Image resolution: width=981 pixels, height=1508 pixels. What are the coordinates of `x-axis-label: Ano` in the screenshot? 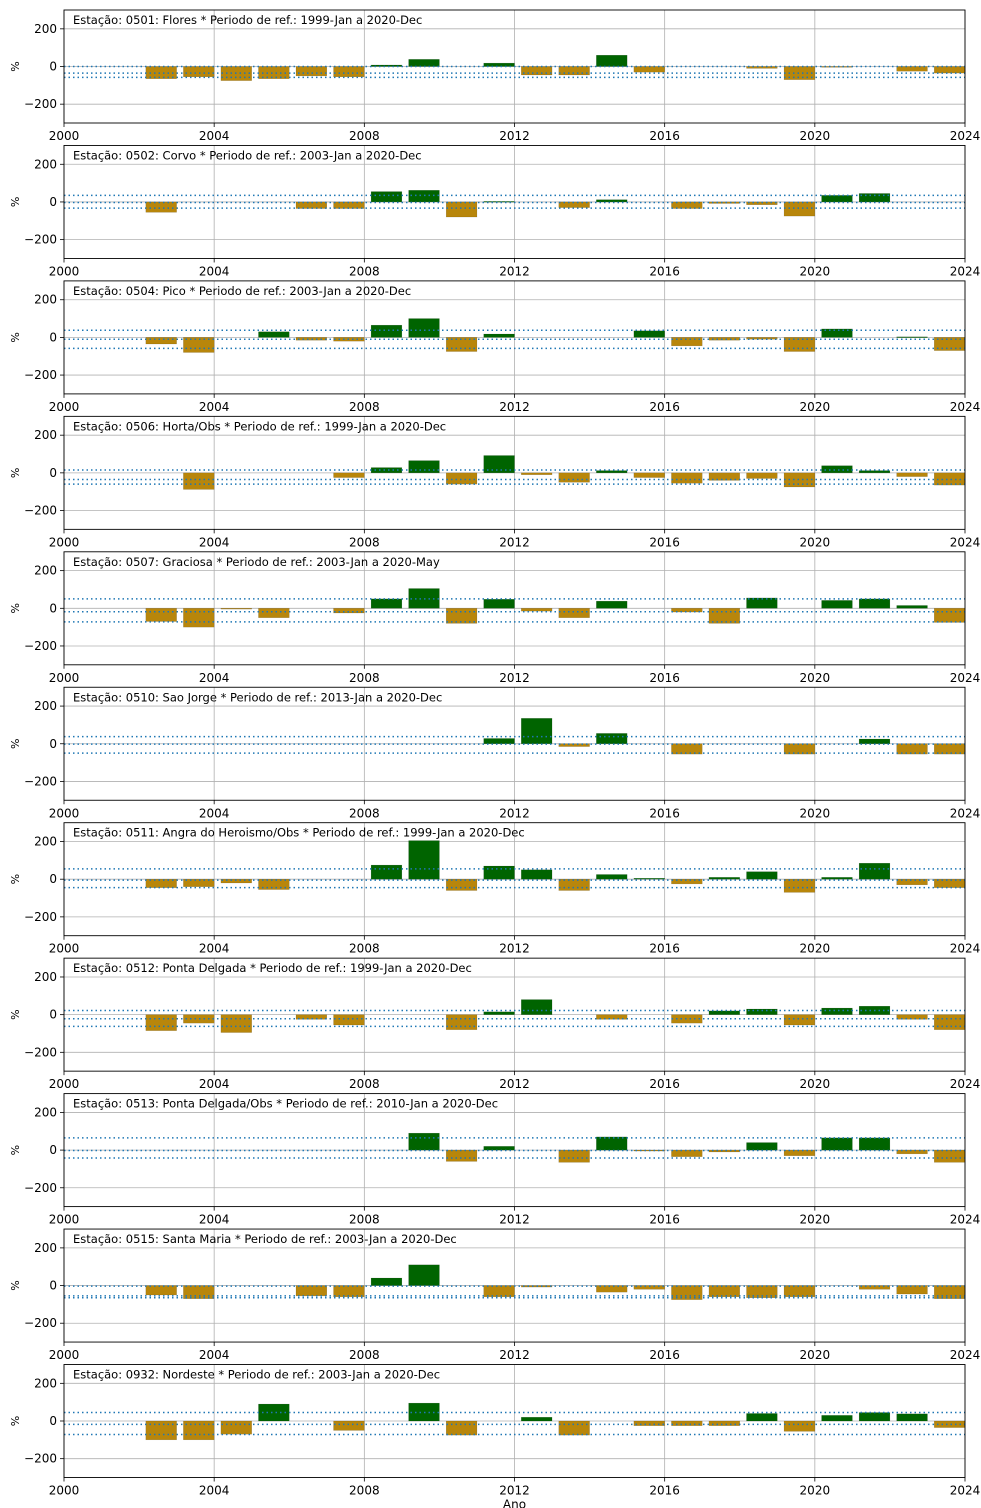 It's located at (514, 1503).